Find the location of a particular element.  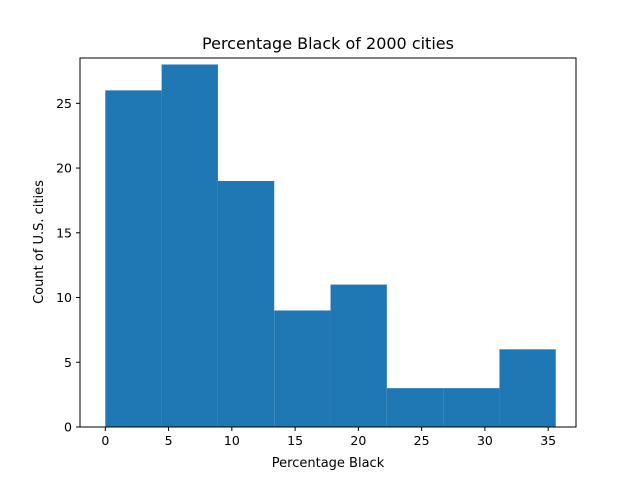

y-axis-label: Count of U.S. cities is located at coordinates (39, 242).